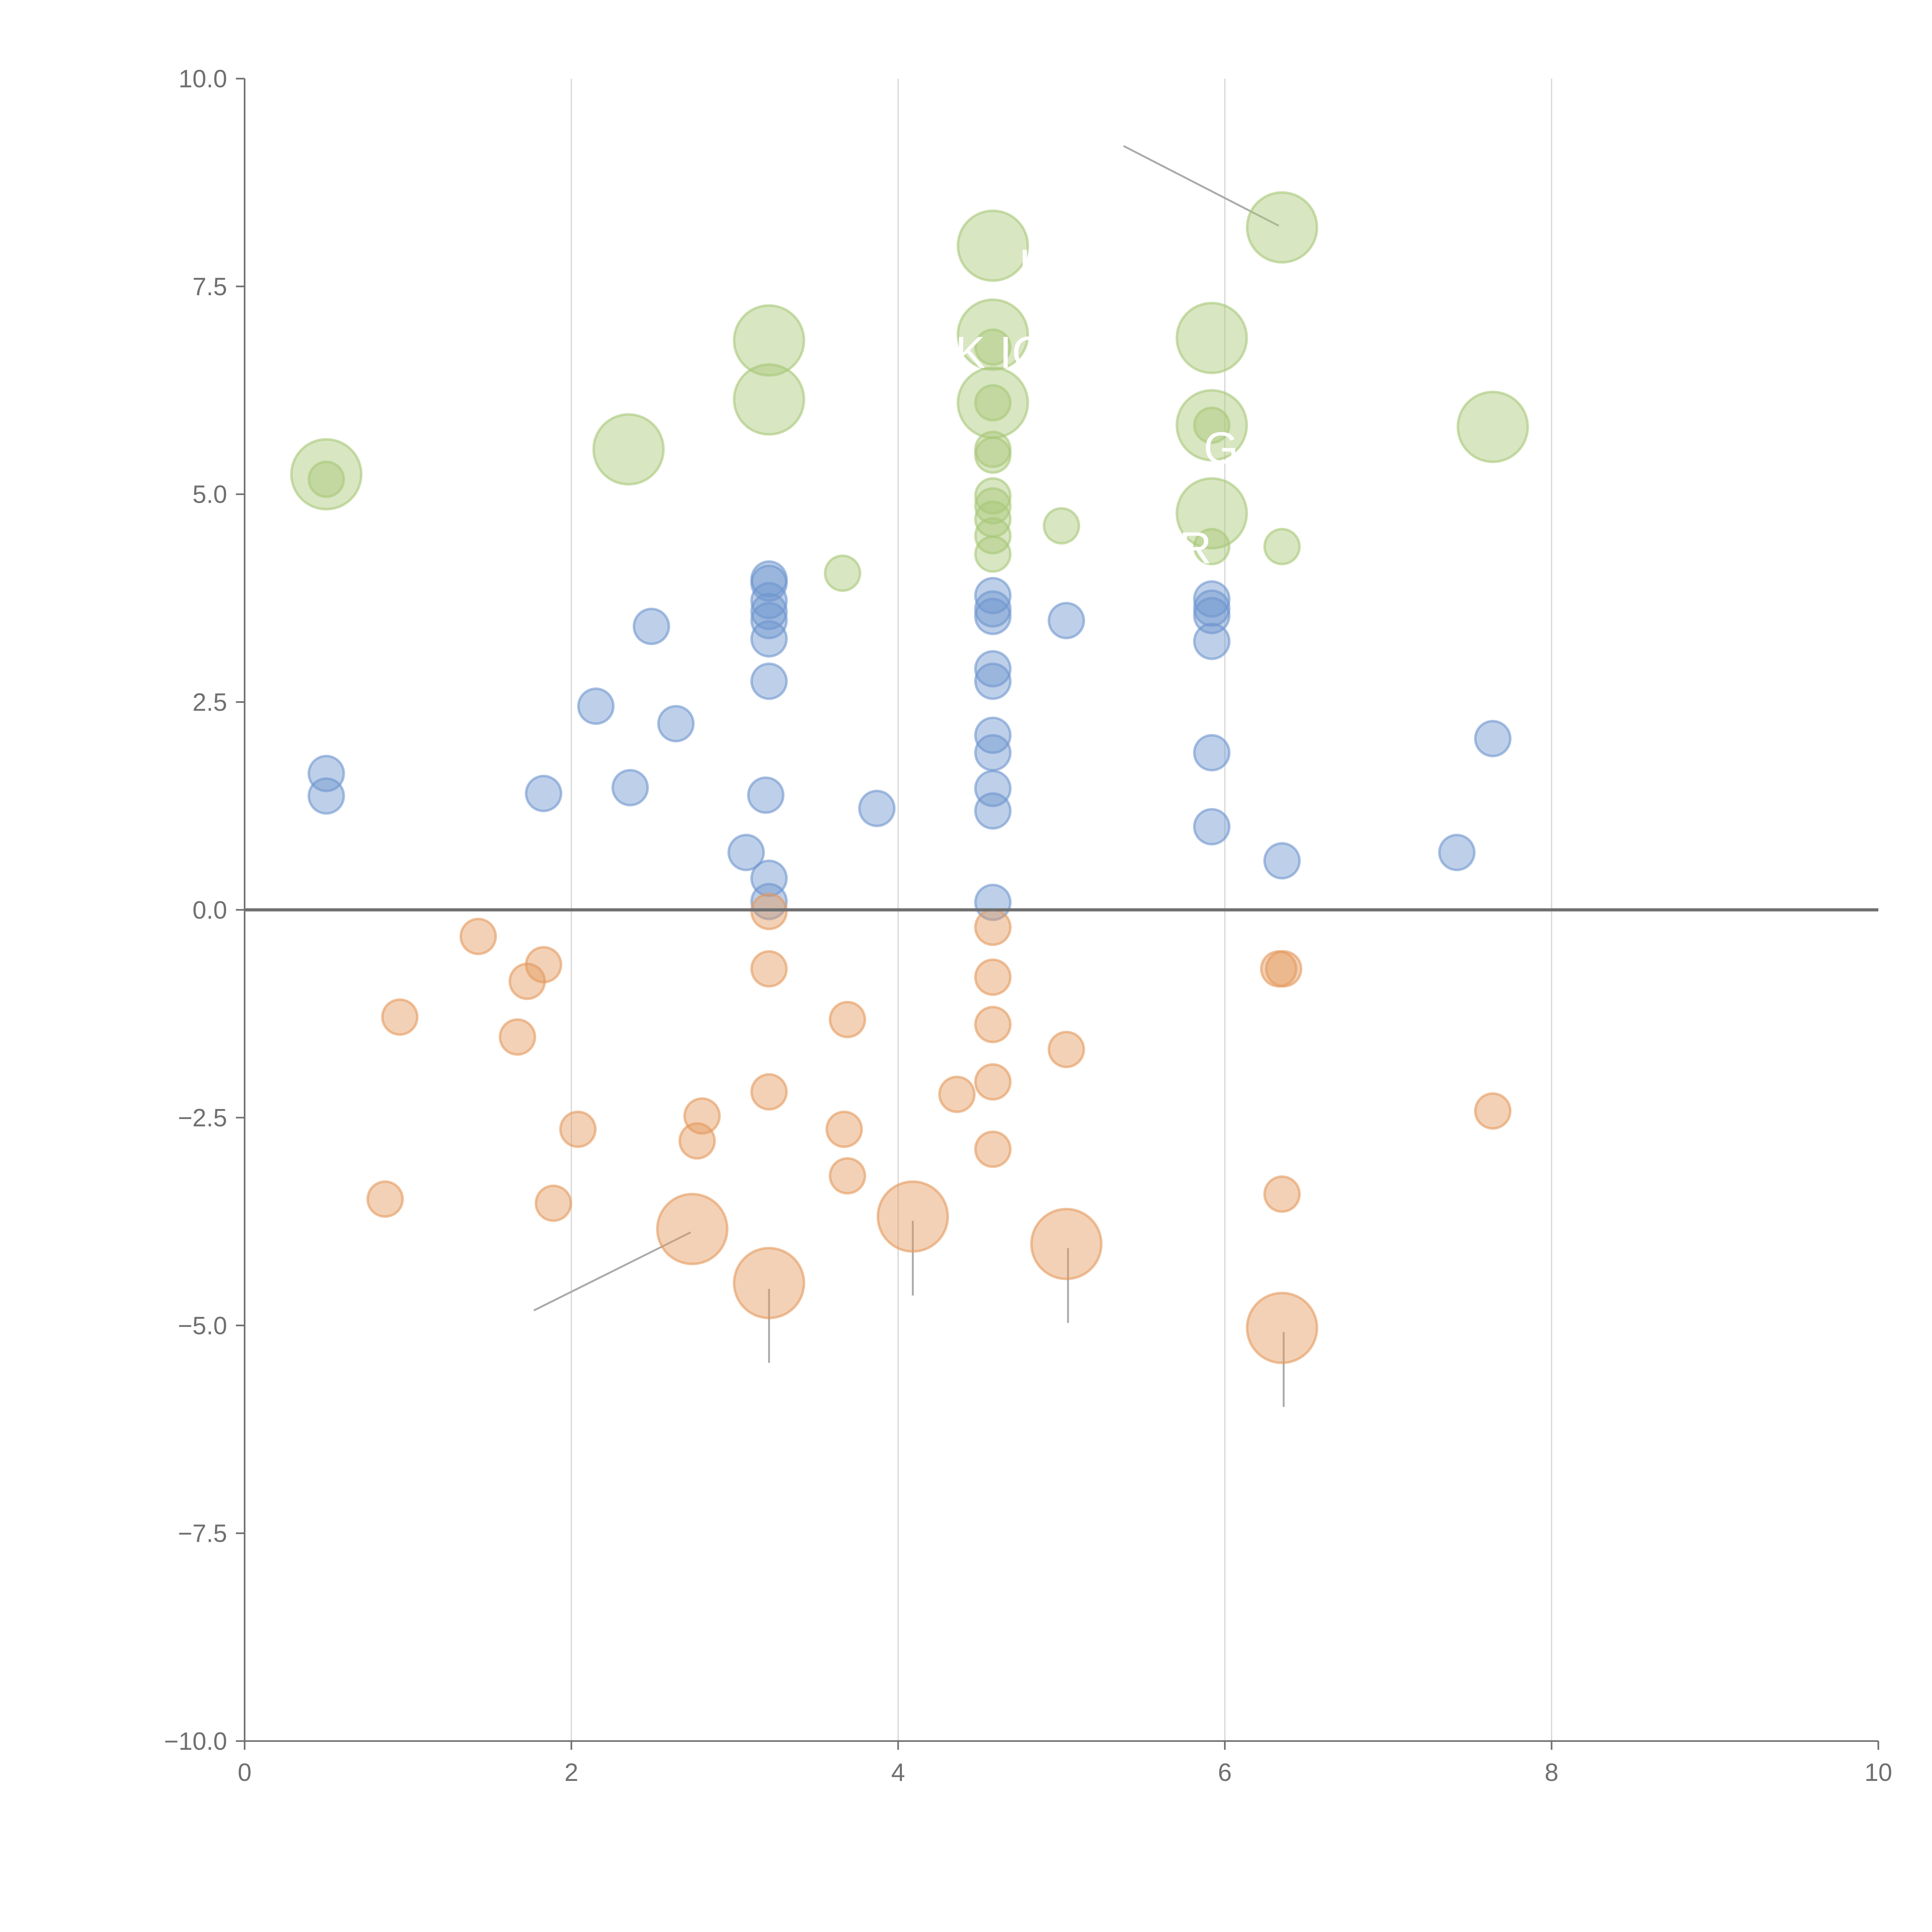 This screenshot has height=1932, width=1932. Describe the element at coordinates (571, 1772) in the screenshot. I see `x-tick-label: 2` at that location.